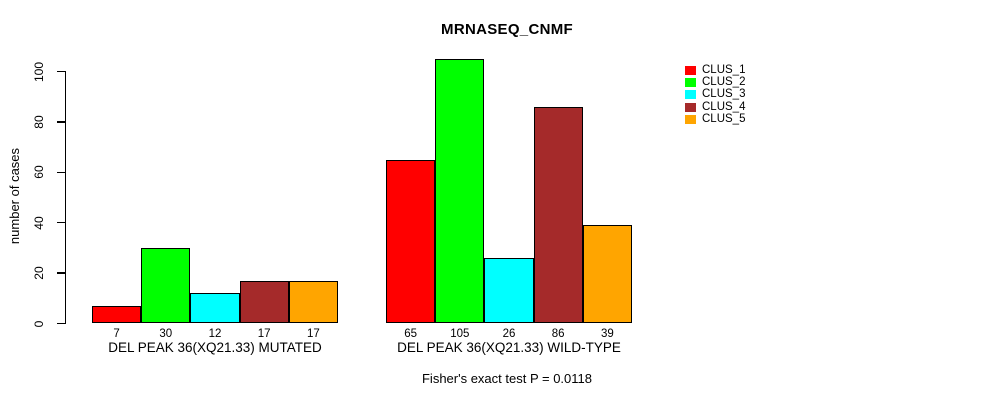 This screenshot has height=400, width=990. What do you see at coordinates (39, 323) in the screenshot?
I see `y-tick-label: 0` at bounding box center [39, 323].